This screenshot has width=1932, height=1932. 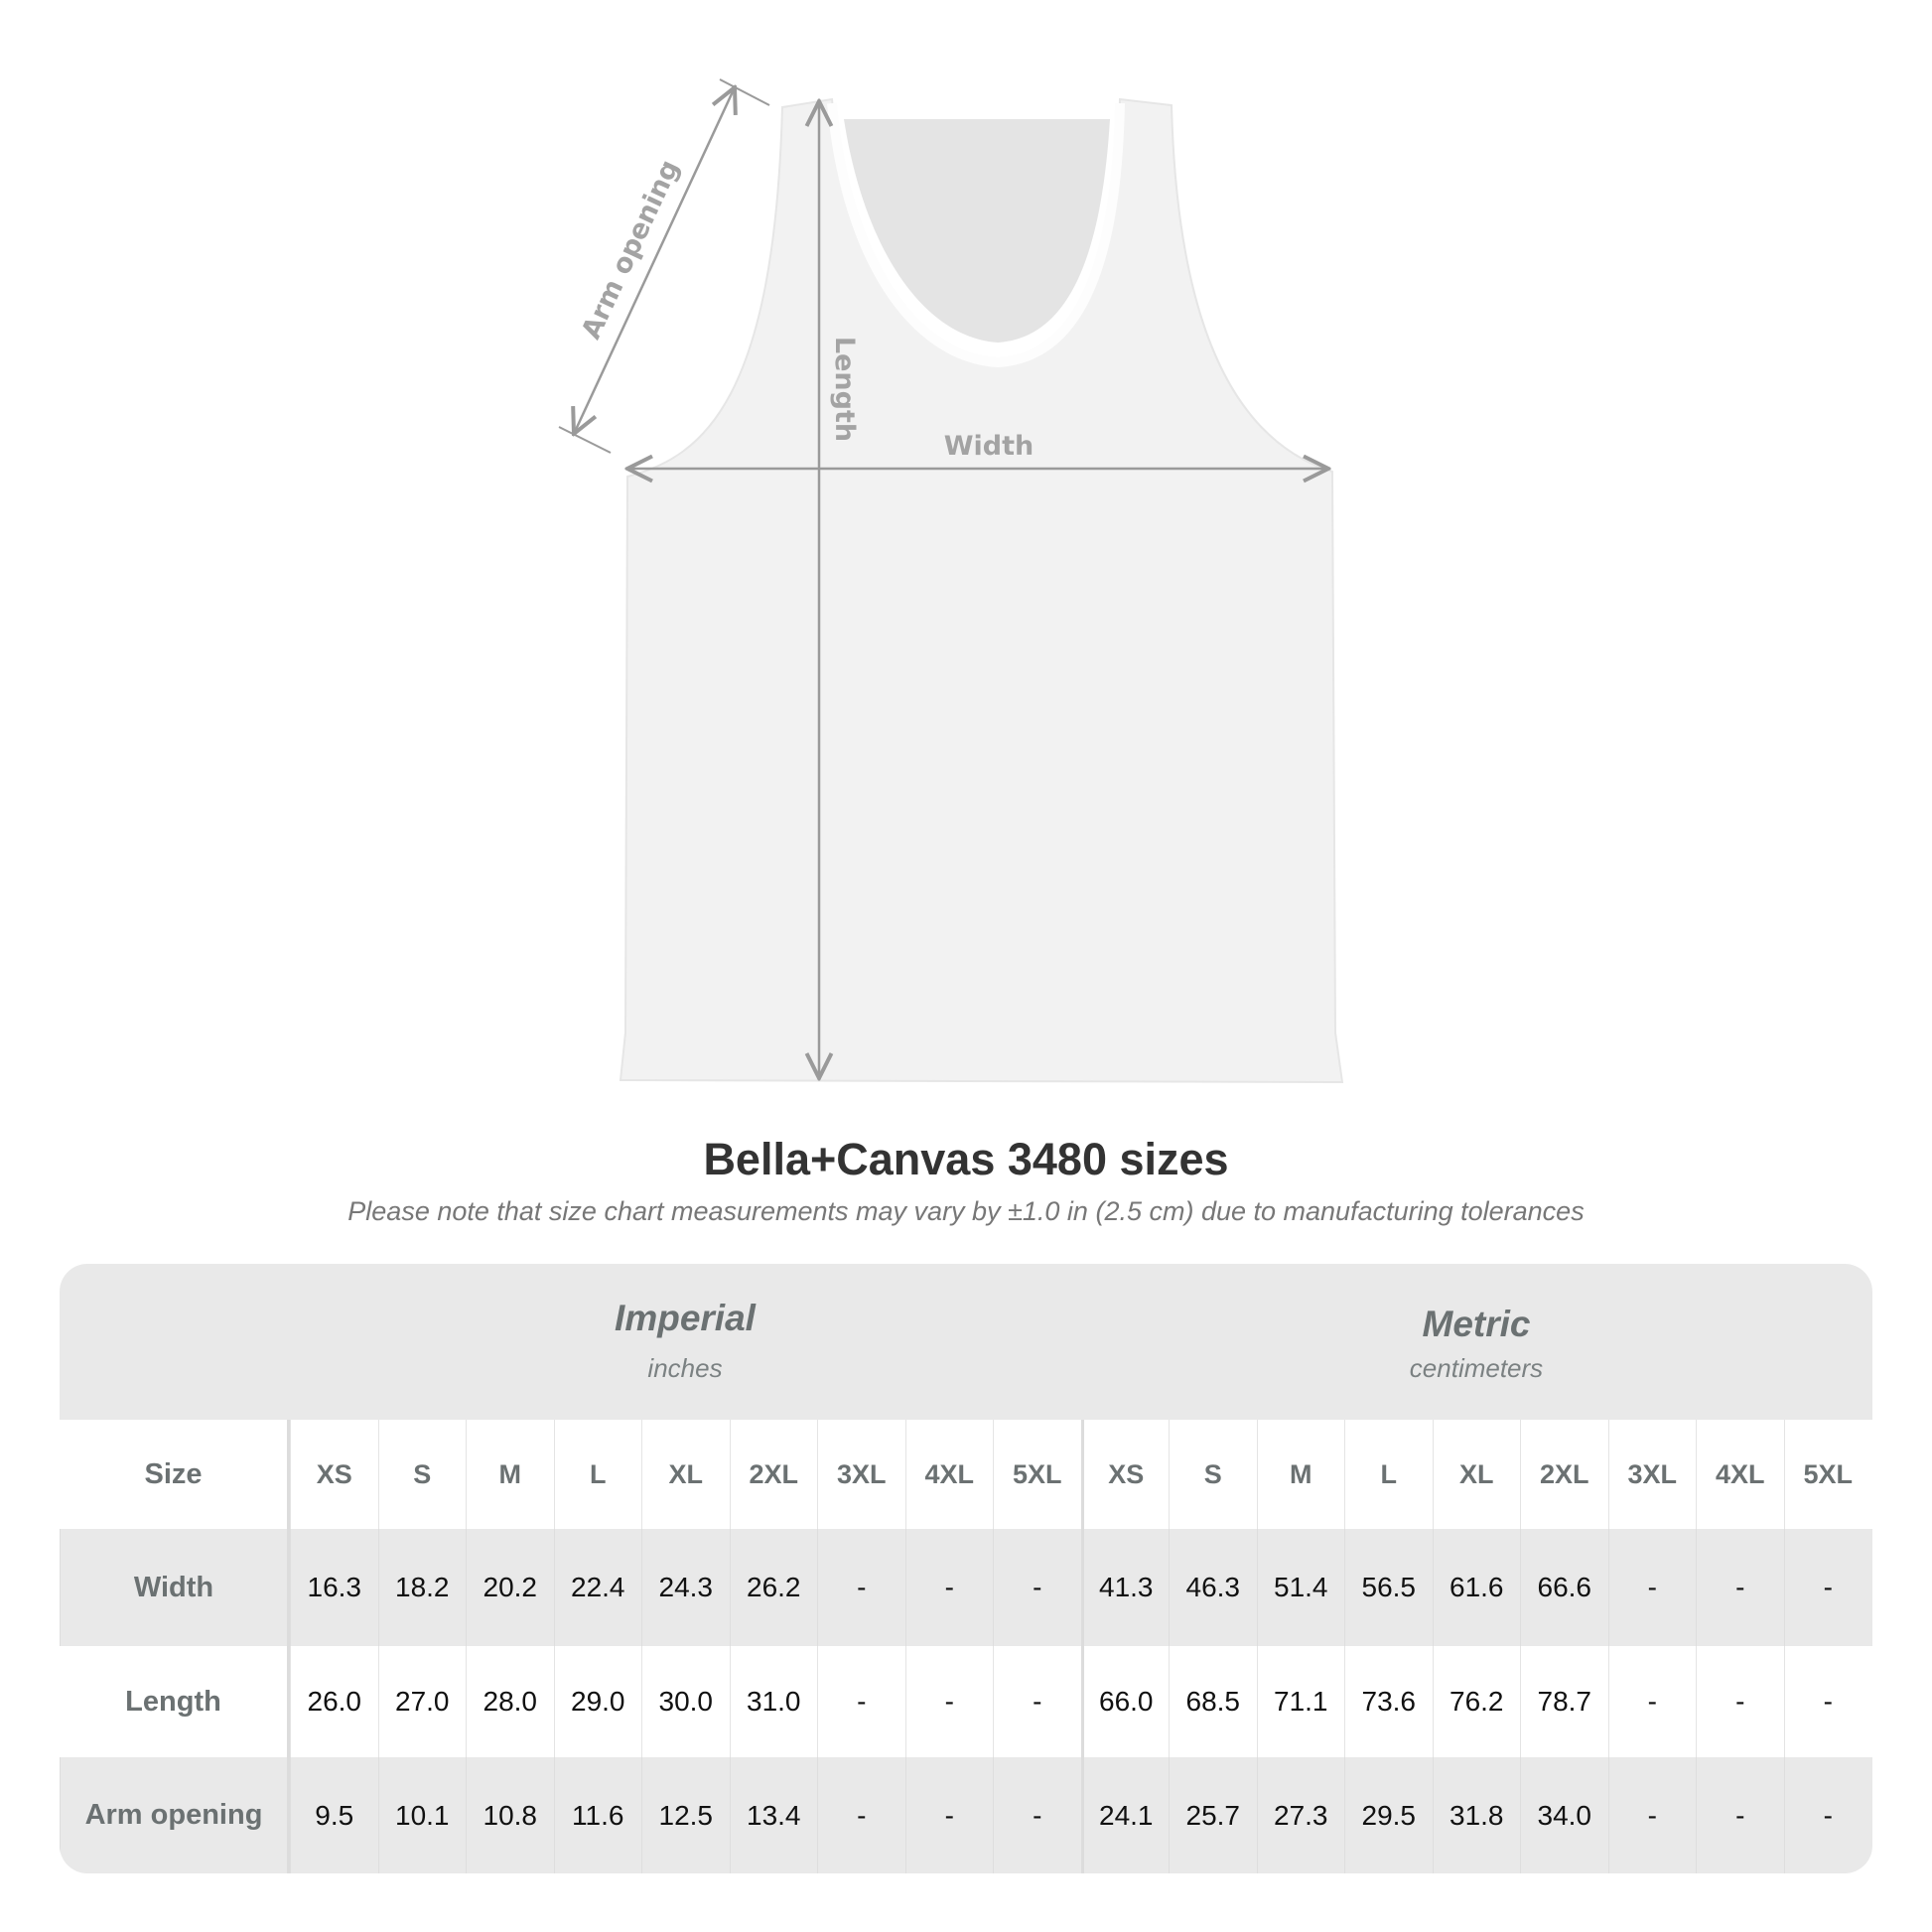 What do you see at coordinates (685, 1368) in the screenshot?
I see `imperial-unit: inches` at bounding box center [685, 1368].